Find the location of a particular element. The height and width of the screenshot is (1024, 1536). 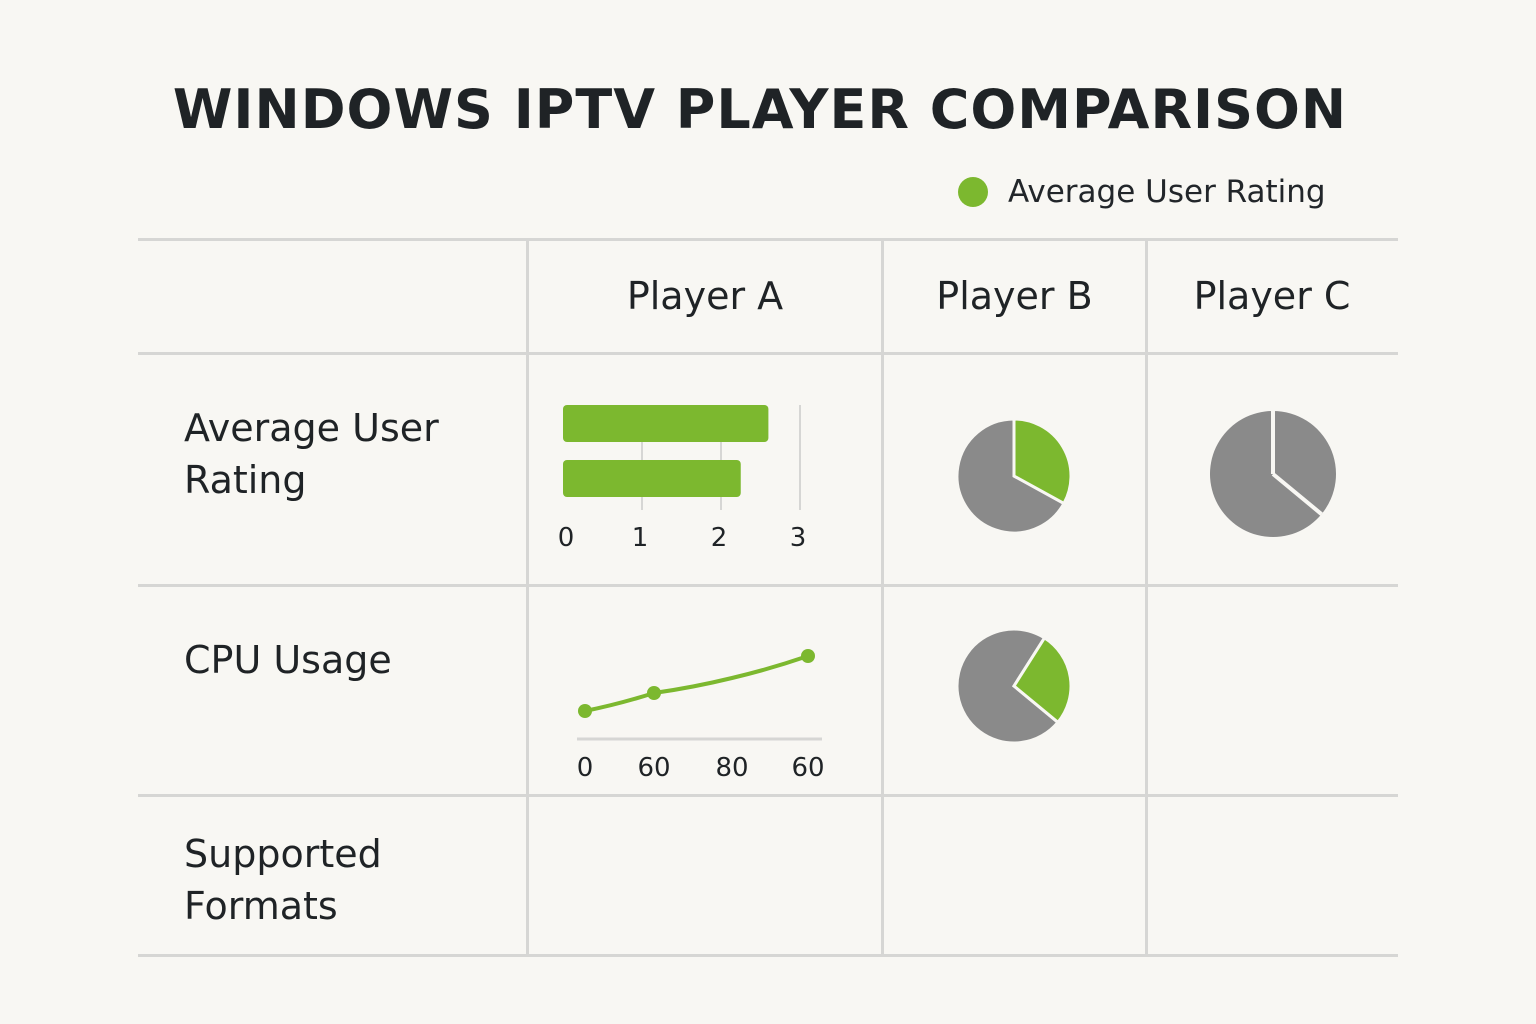

table-divider-row1 is located at coordinates (768, 585).